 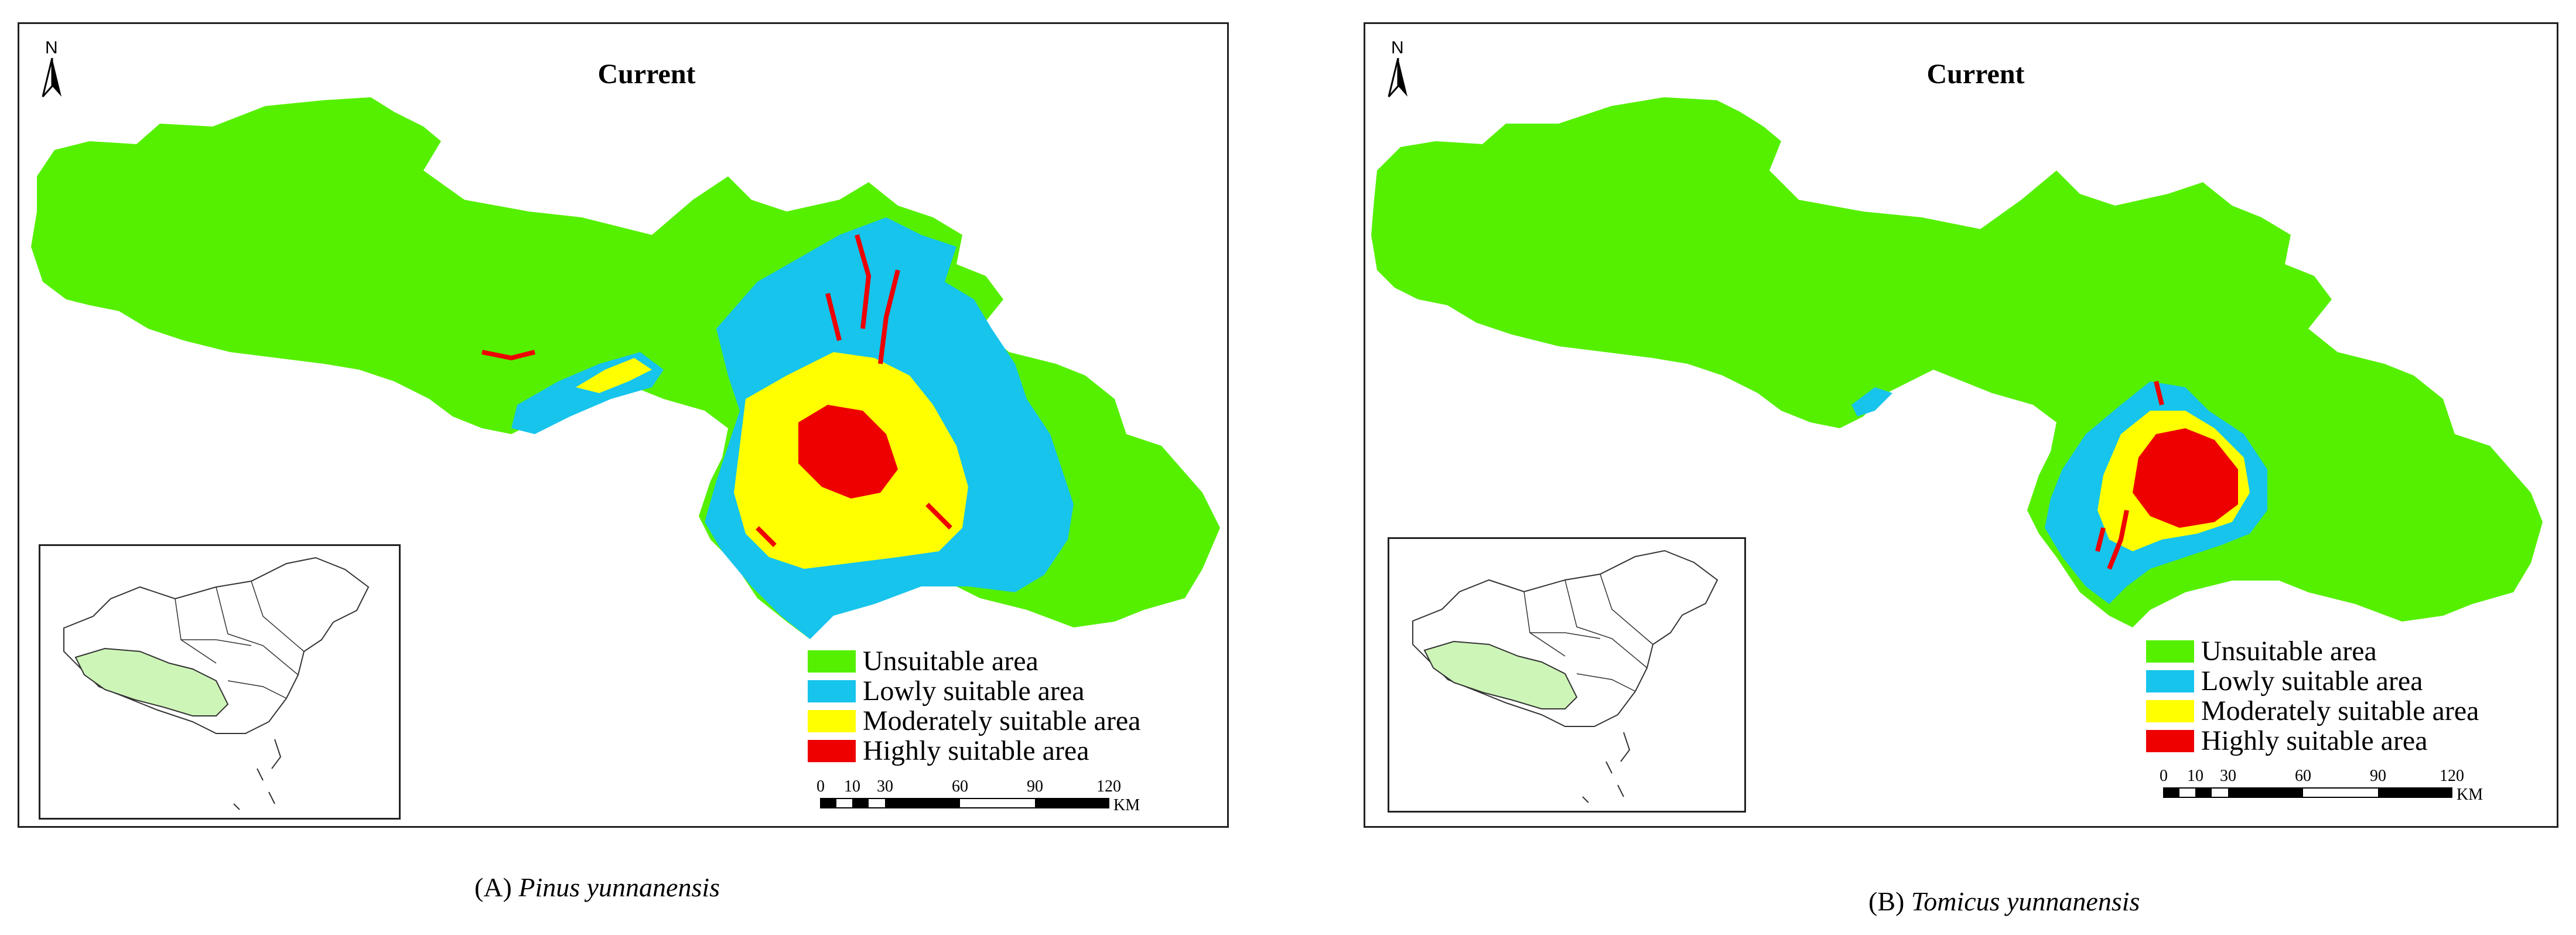 What do you see at coordinates (493, 887) in the screenshot?
I see `caption-label: (A)` at bounding box center [493, 887].